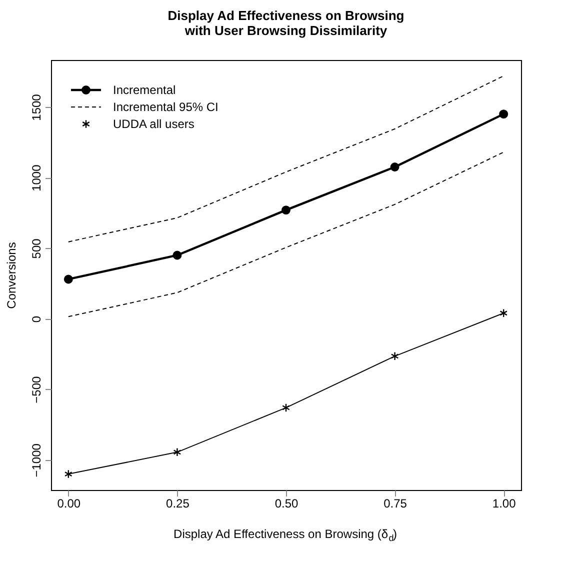  I want to click on legend-label: Incremental, so click(144, 90).